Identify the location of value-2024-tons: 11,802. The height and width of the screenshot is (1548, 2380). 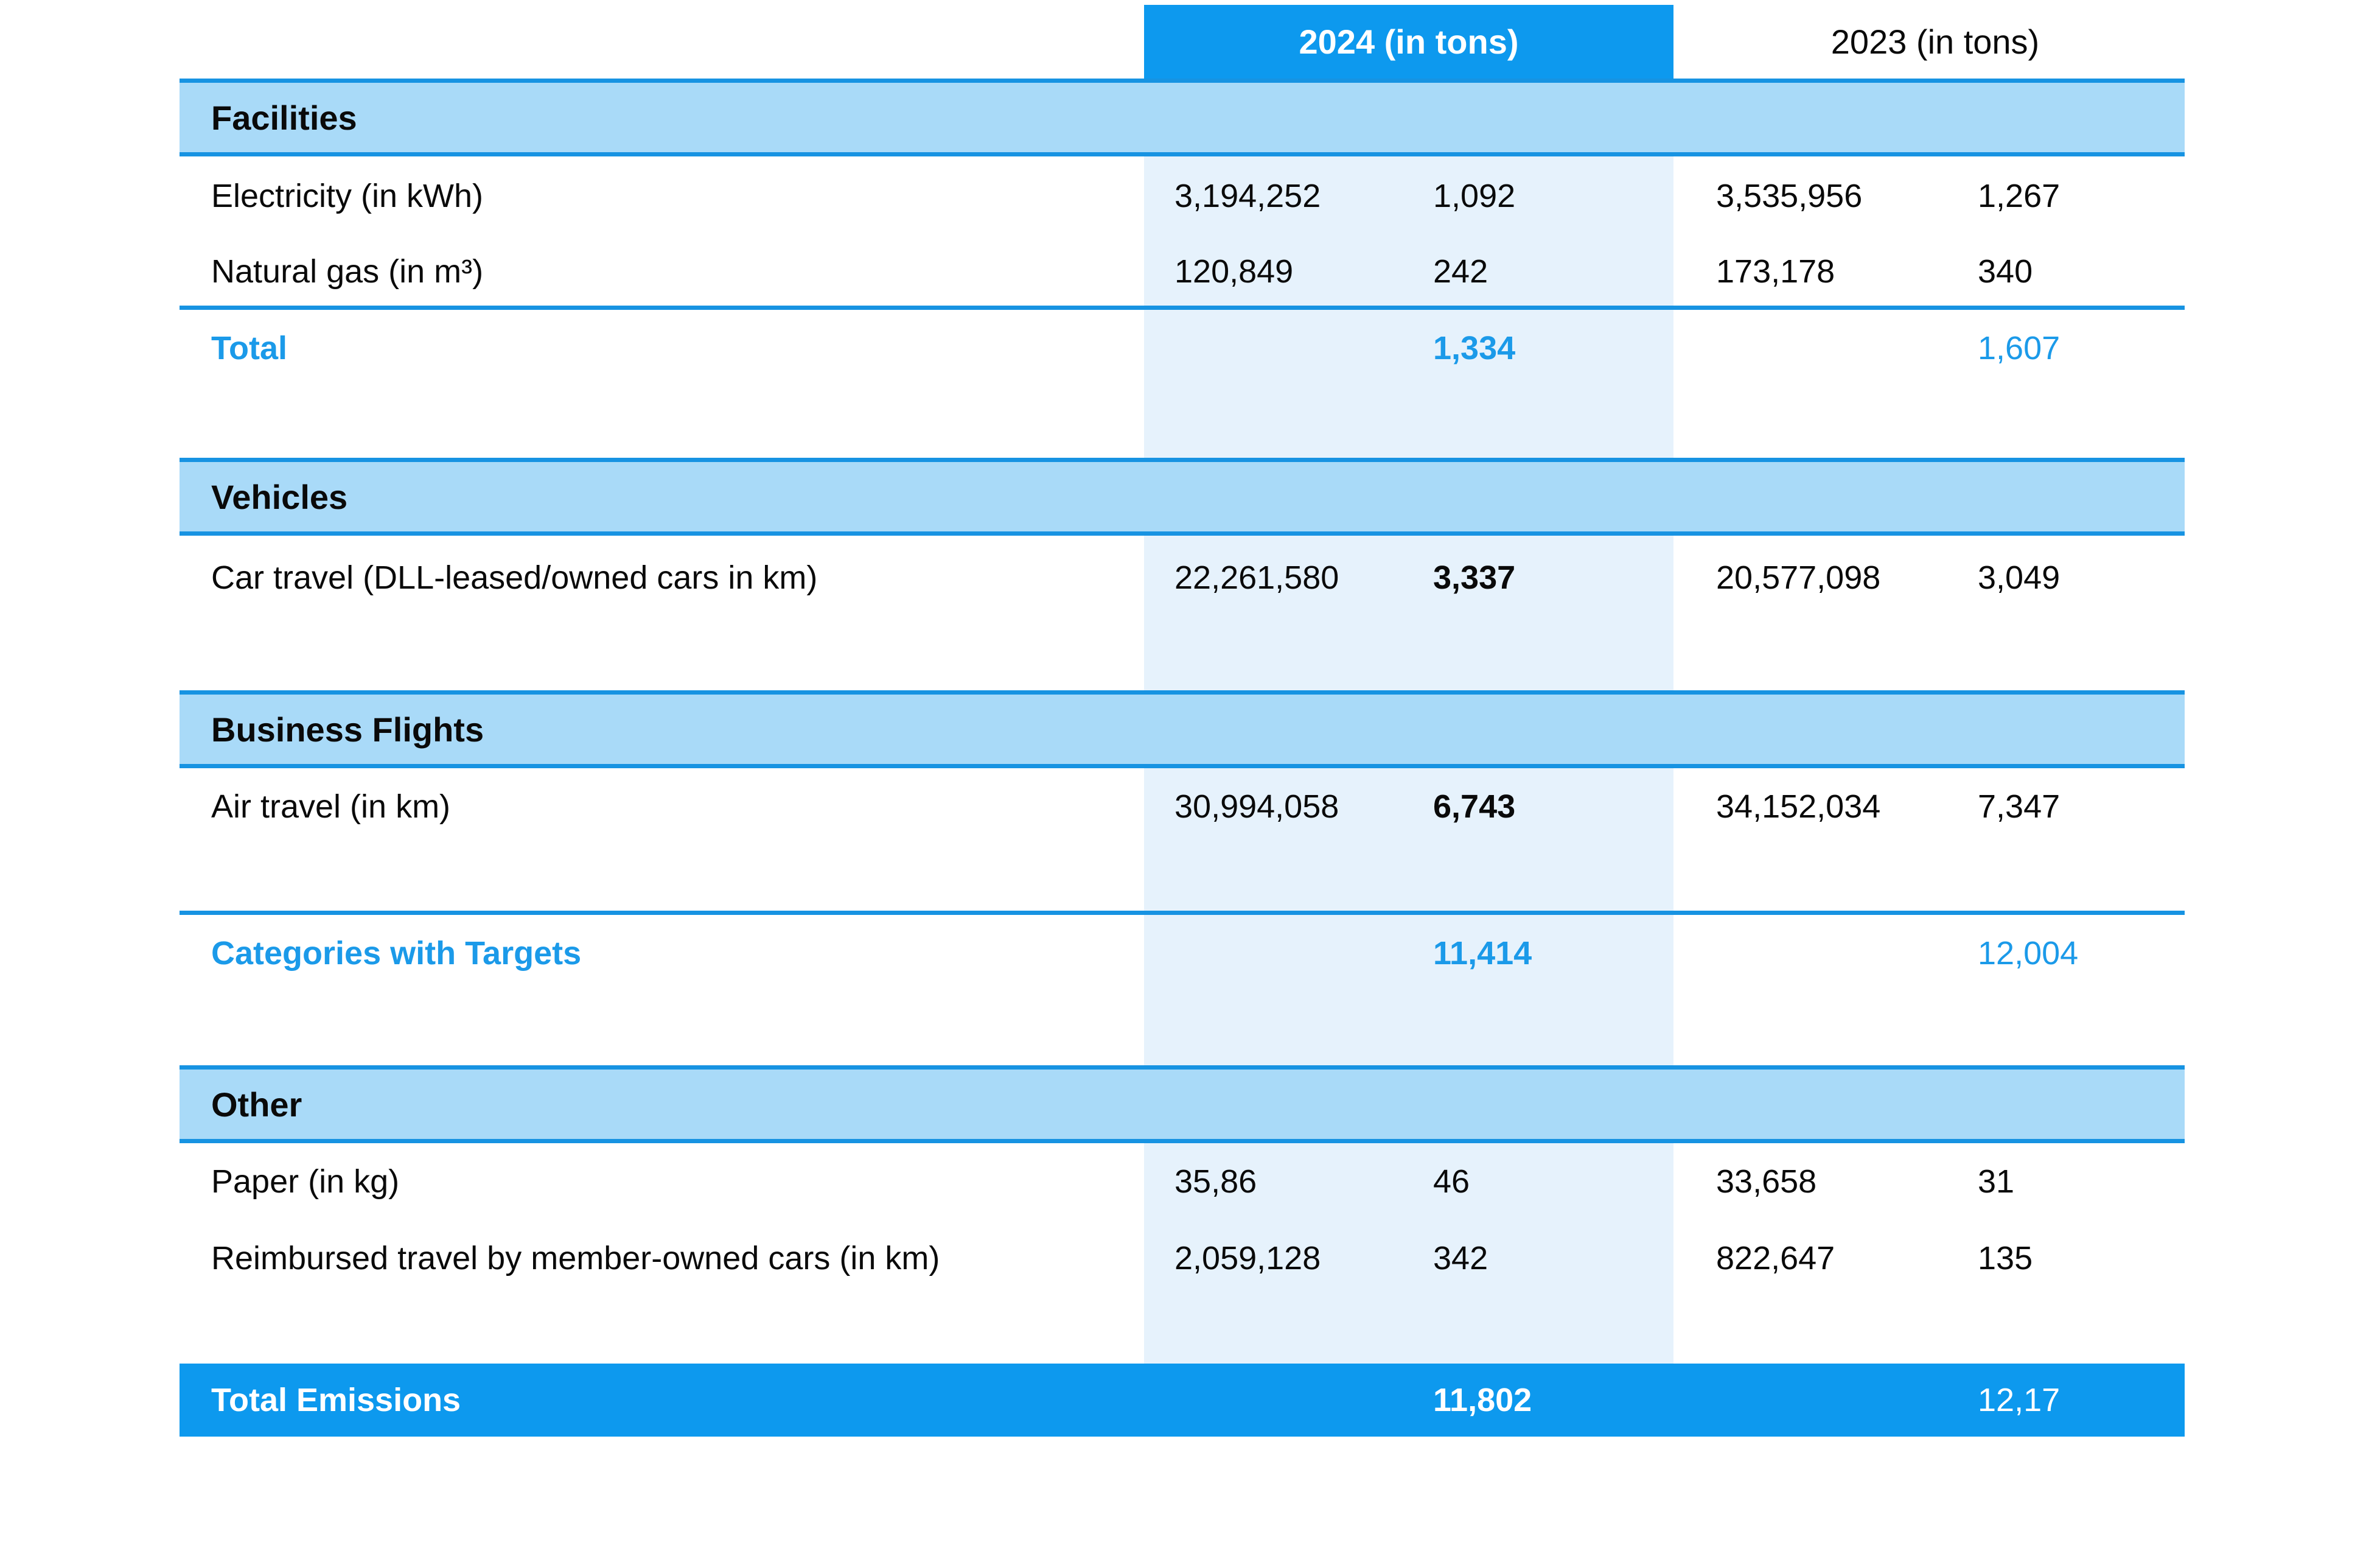
(1482, 1400).